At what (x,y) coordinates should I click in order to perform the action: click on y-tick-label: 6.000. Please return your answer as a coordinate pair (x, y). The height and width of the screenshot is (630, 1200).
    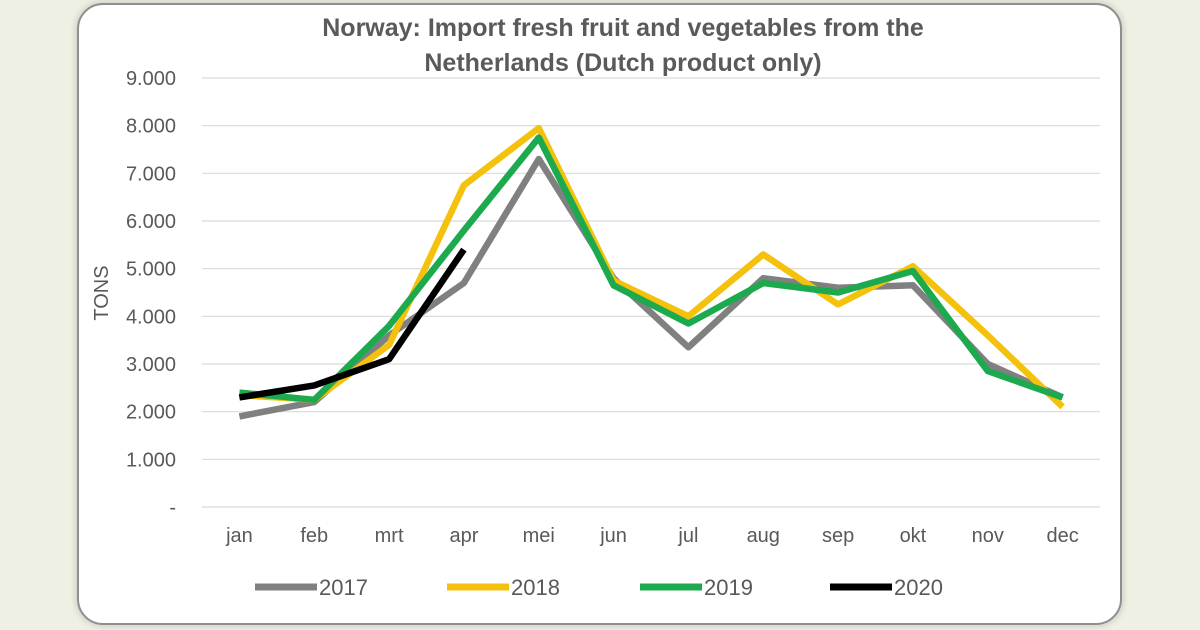
    Looking at the image, I should click on (151, 222).